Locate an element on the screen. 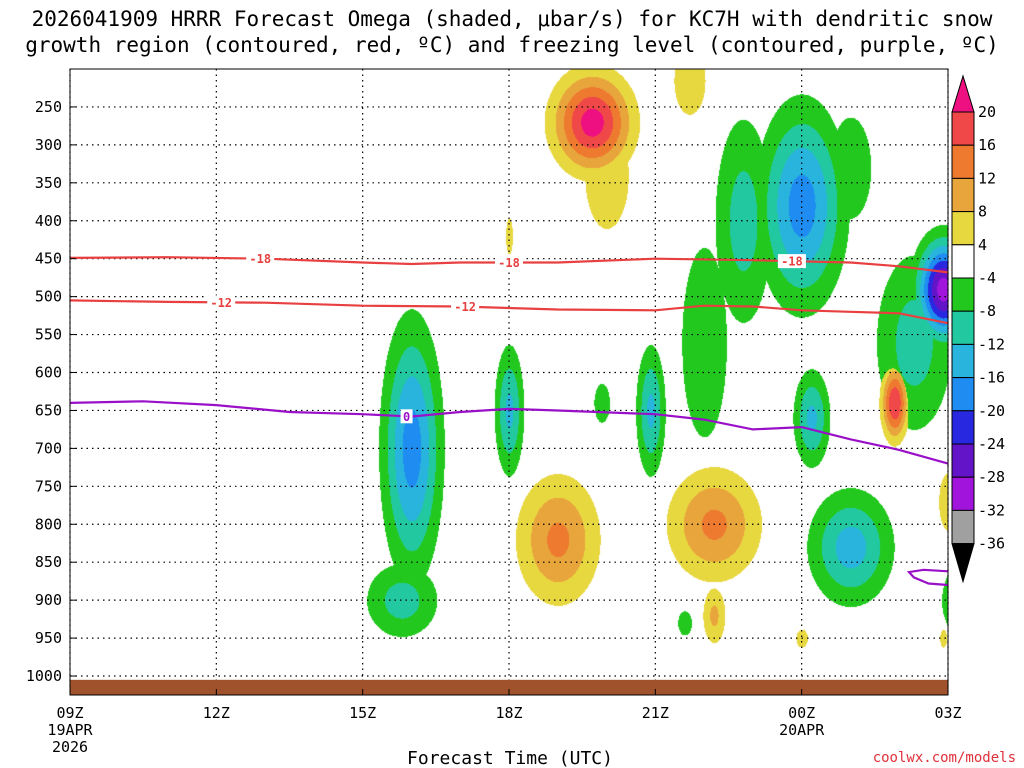 The width and height of the screenshot is (1024, 768). freezing-level-0-line is located at coordinates (509, 432).